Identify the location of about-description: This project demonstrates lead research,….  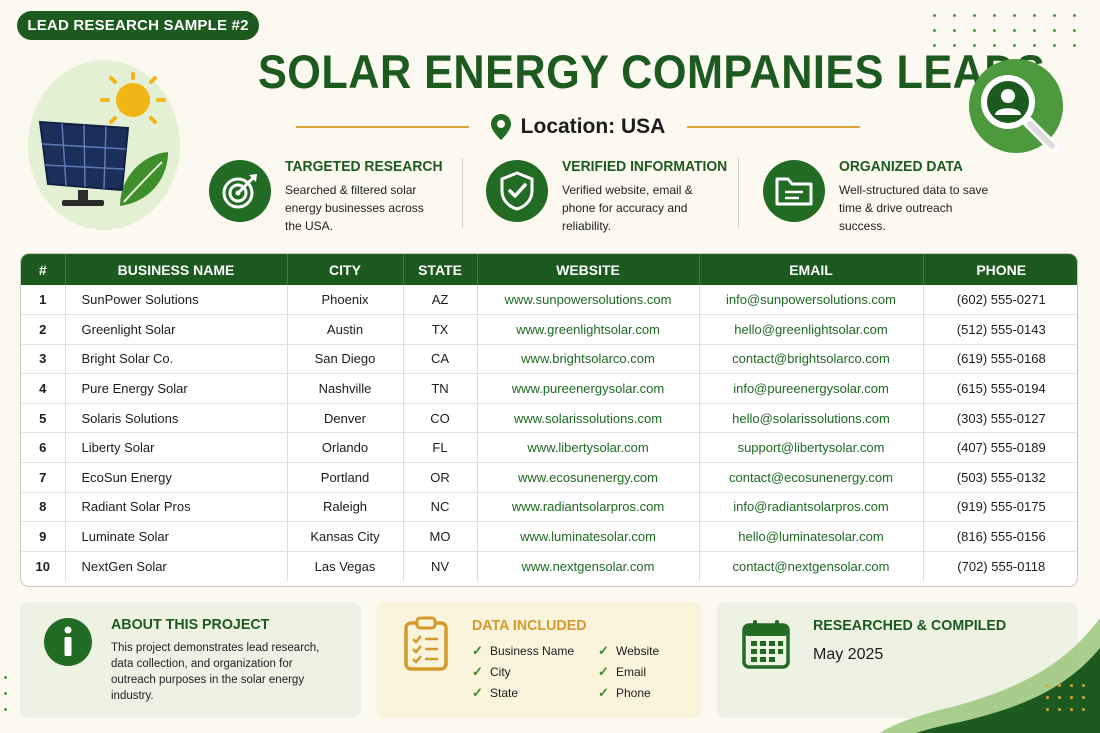
(215, 672).